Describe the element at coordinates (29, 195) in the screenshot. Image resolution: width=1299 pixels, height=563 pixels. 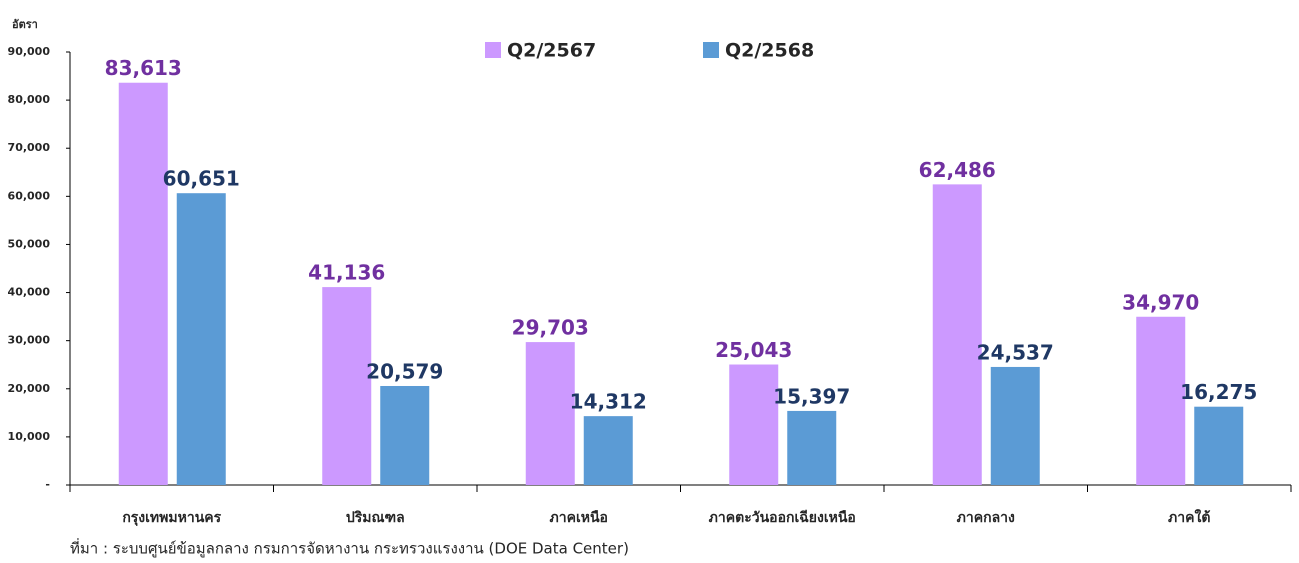
I see `y-tick-label: 60,000` at that location.